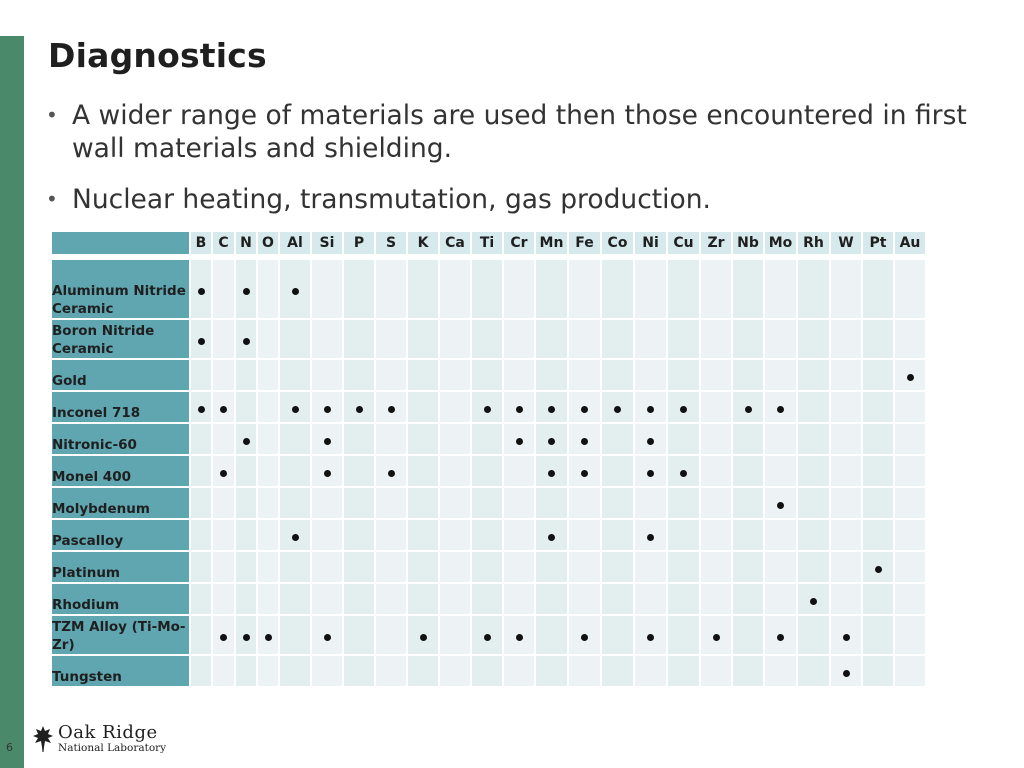 Image resolution: width=1024 pixels, height=768 pixels. I want to click on element-header-p: P, so click(359, 243).